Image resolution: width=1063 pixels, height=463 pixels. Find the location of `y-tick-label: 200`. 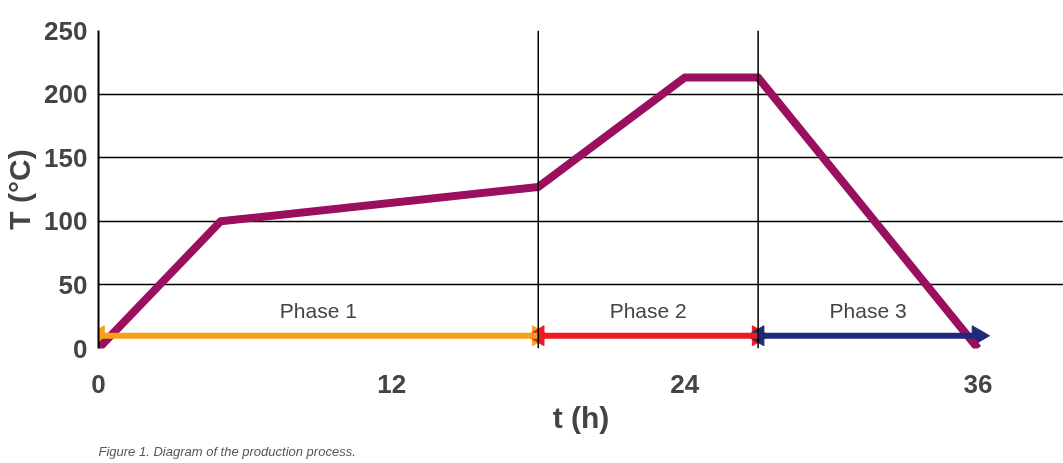

y-tick-label: 200 is located at coordinates (66, 94).